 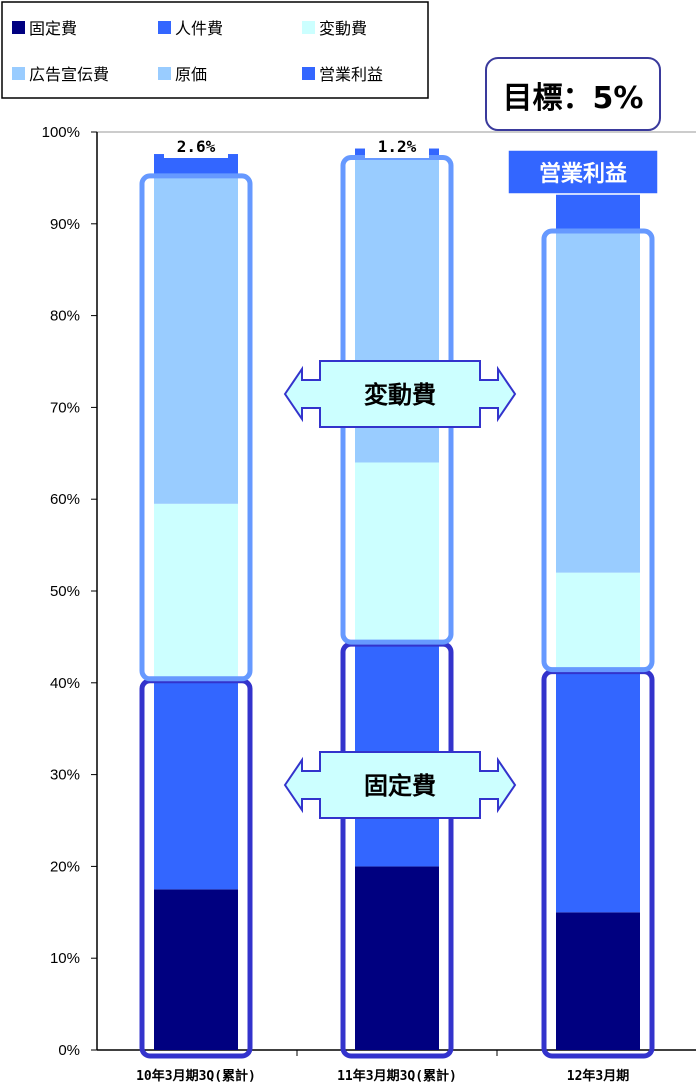 I want to click on legend-label: 変動費, so click(x=343, y=28).